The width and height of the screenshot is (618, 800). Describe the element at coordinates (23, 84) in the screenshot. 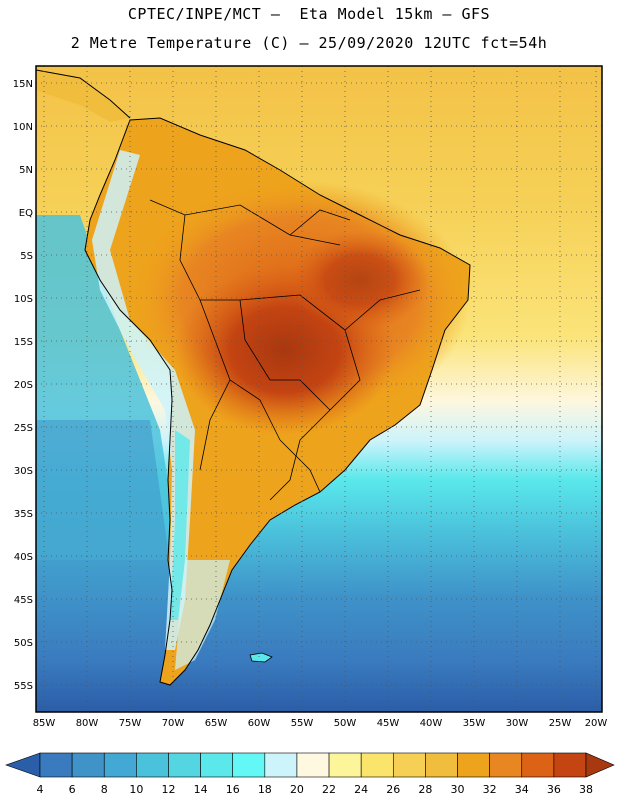

I see `lat-label: 15N` at that location.